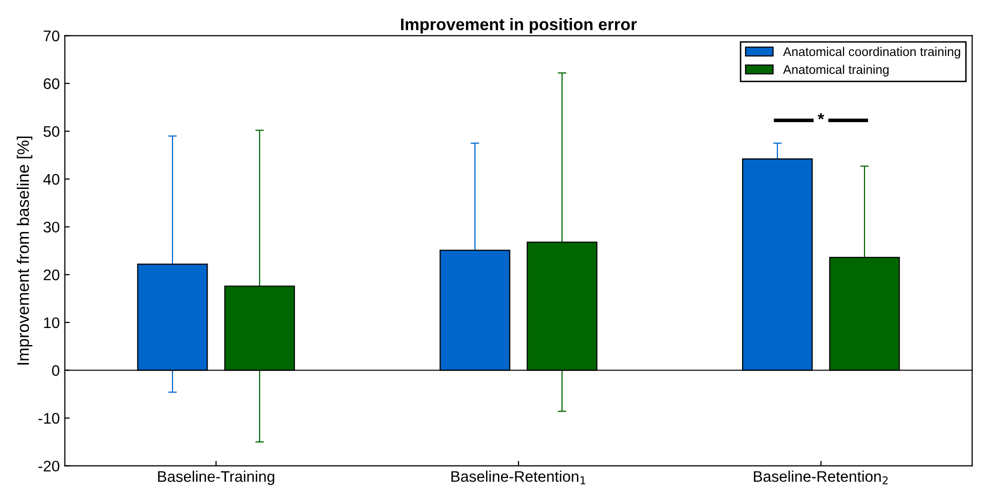  Describe the element at coordinates (56, 370) in the screenshot. I see `y-tick-label: 0` at that location.